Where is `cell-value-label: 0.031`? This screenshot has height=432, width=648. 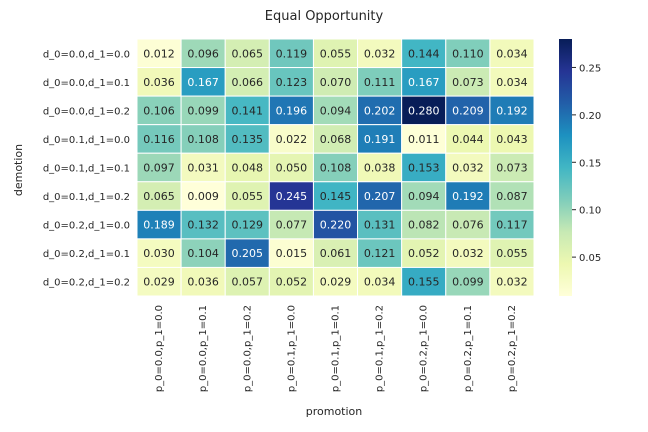 cell-value-label: 0.031 is located at coordinates (203, 168).